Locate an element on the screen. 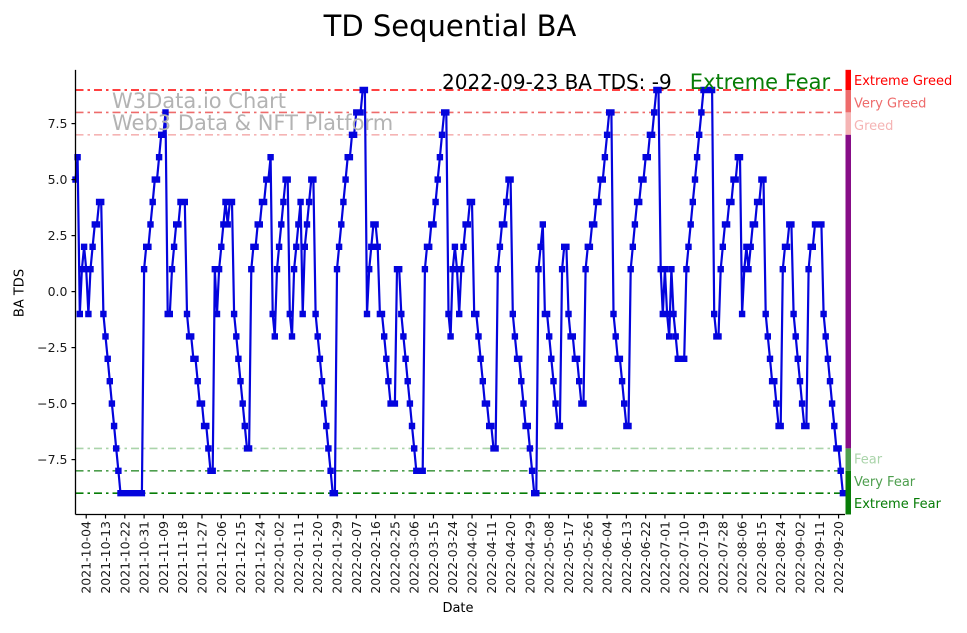 This screenshot has height=633, width=967. x-tick-label: 2021-11-27 is located at coordinates (202, 557).